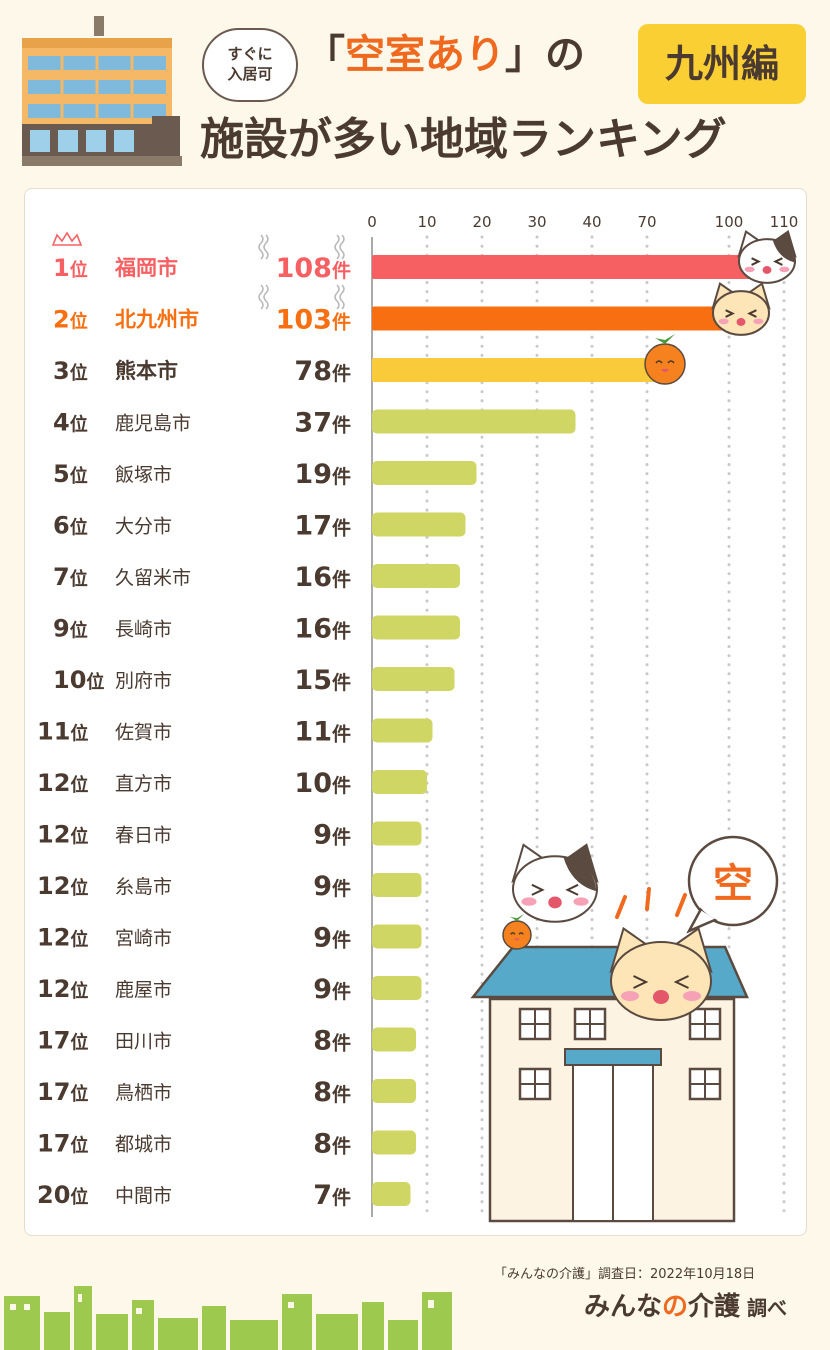  Describe the element at coordinates (62, 732) in the screenshot. I see `rank-label: 11位` at that location.